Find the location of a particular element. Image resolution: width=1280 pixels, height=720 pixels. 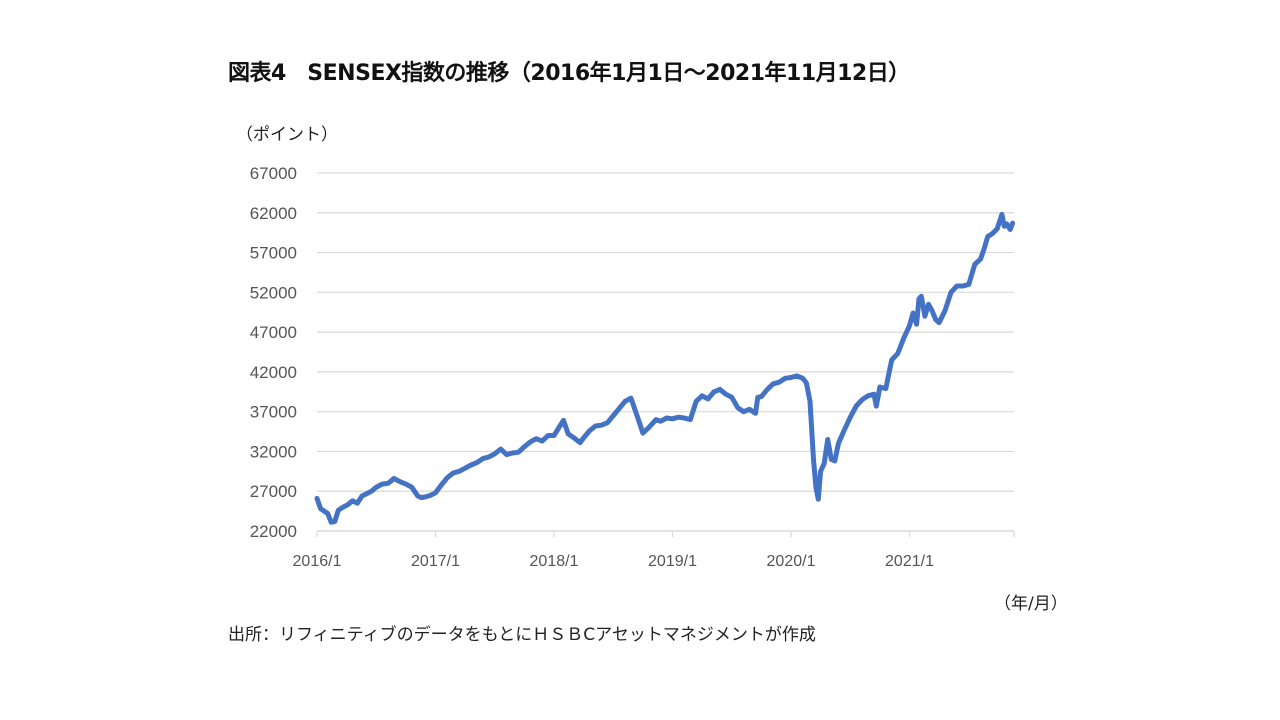

y-tick-label: 62000 is located at coordinates (273, 213).